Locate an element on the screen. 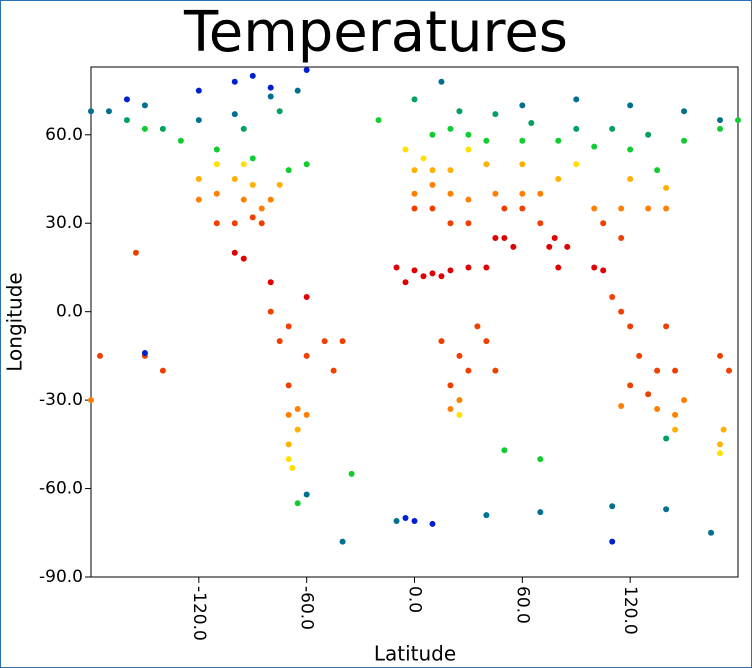  y-axis-label: Longitude is located at coordinates (15, 321).